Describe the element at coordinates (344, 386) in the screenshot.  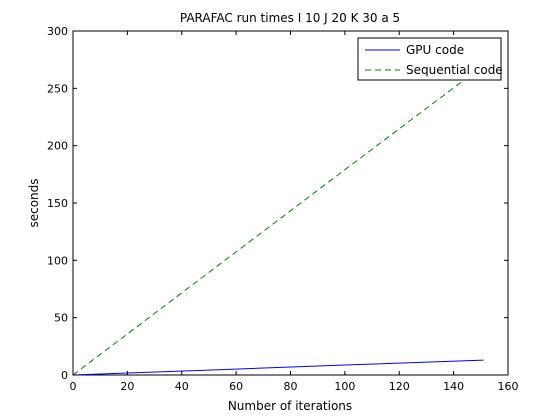
I see `x-tick-label: 100` at that location.